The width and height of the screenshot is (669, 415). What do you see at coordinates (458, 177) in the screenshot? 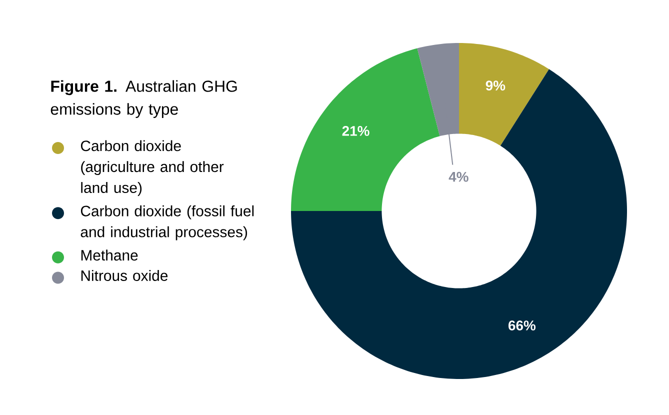
I see `data-label: 4%` at bounding box center [458, 177].